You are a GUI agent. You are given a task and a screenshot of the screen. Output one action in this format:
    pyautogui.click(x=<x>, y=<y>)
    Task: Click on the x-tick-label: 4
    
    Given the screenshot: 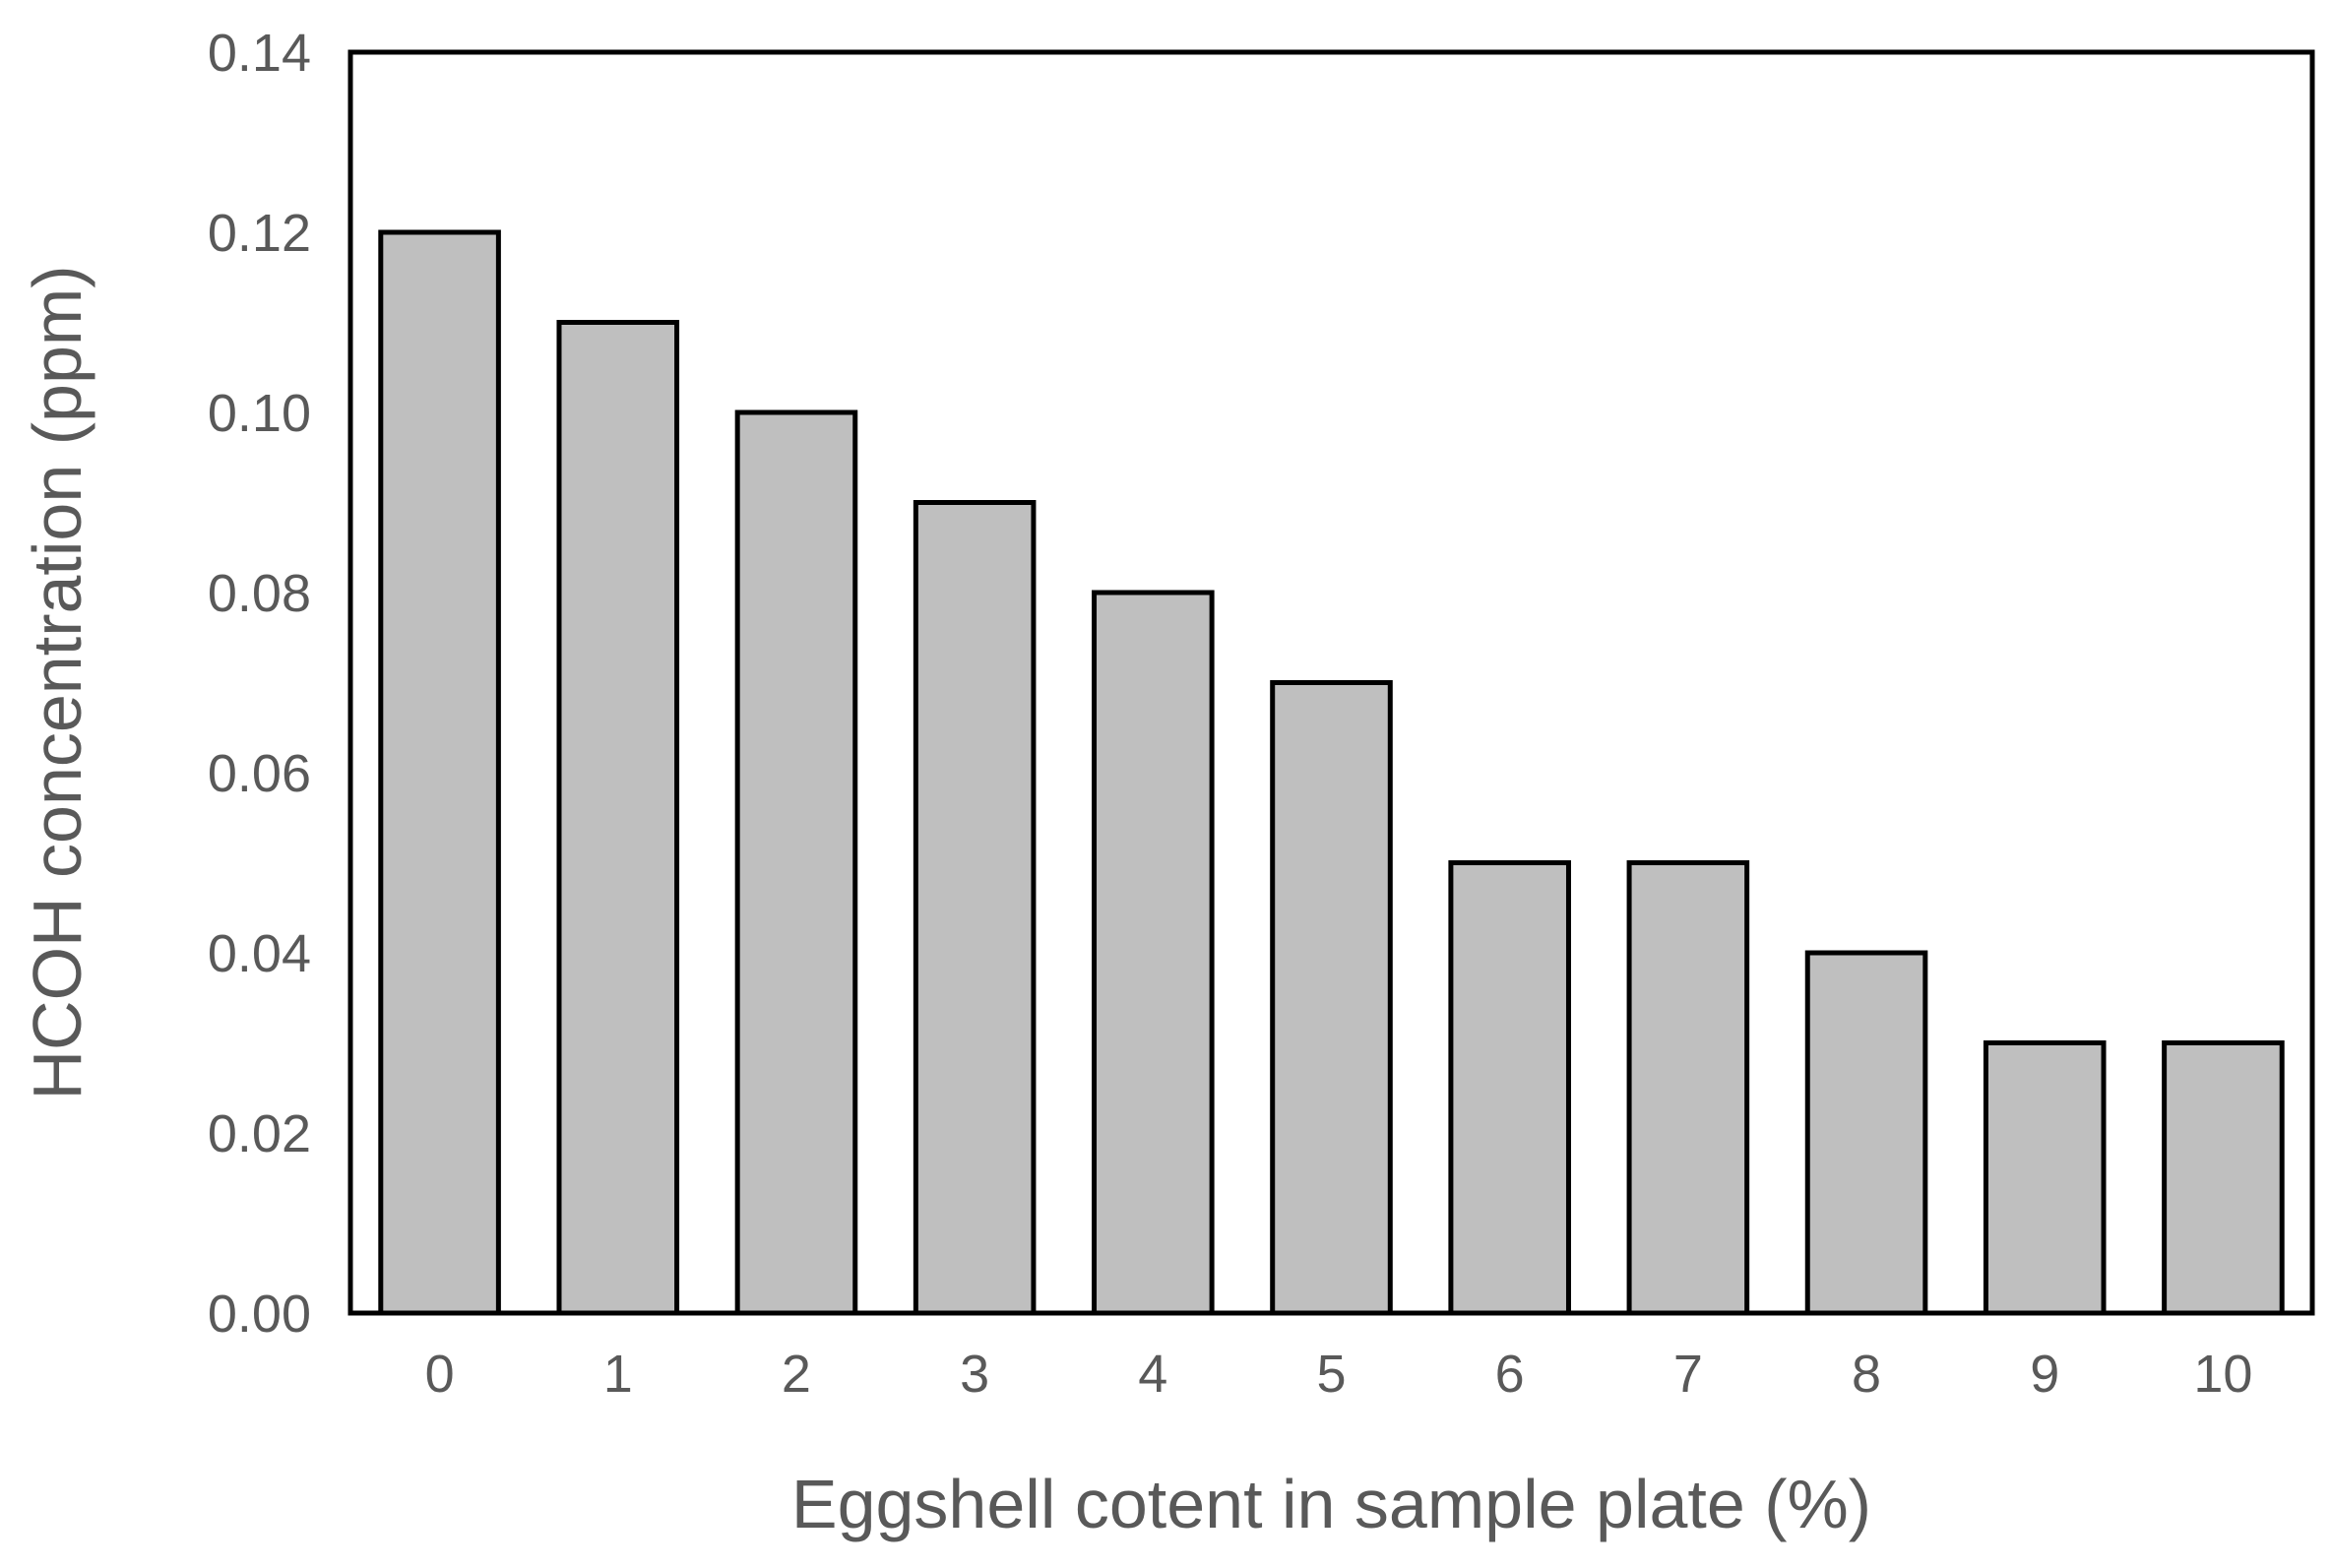 What is the action you would take?
    pyautogui.click(x=1152, y=1374)
    